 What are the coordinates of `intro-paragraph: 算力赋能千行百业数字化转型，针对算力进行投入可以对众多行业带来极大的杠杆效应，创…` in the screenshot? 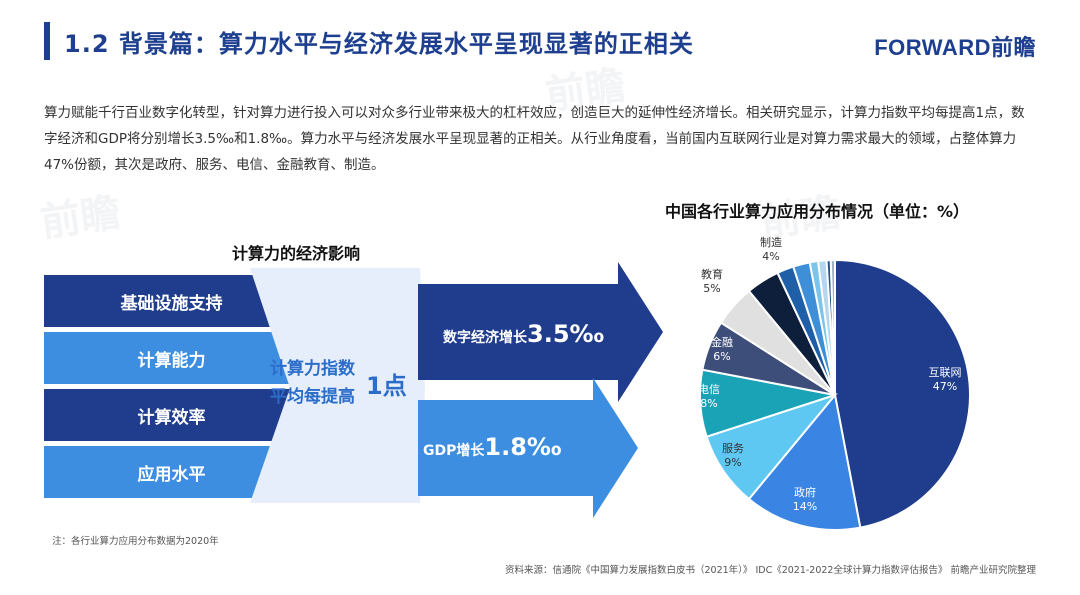 It's located at (534, 139).